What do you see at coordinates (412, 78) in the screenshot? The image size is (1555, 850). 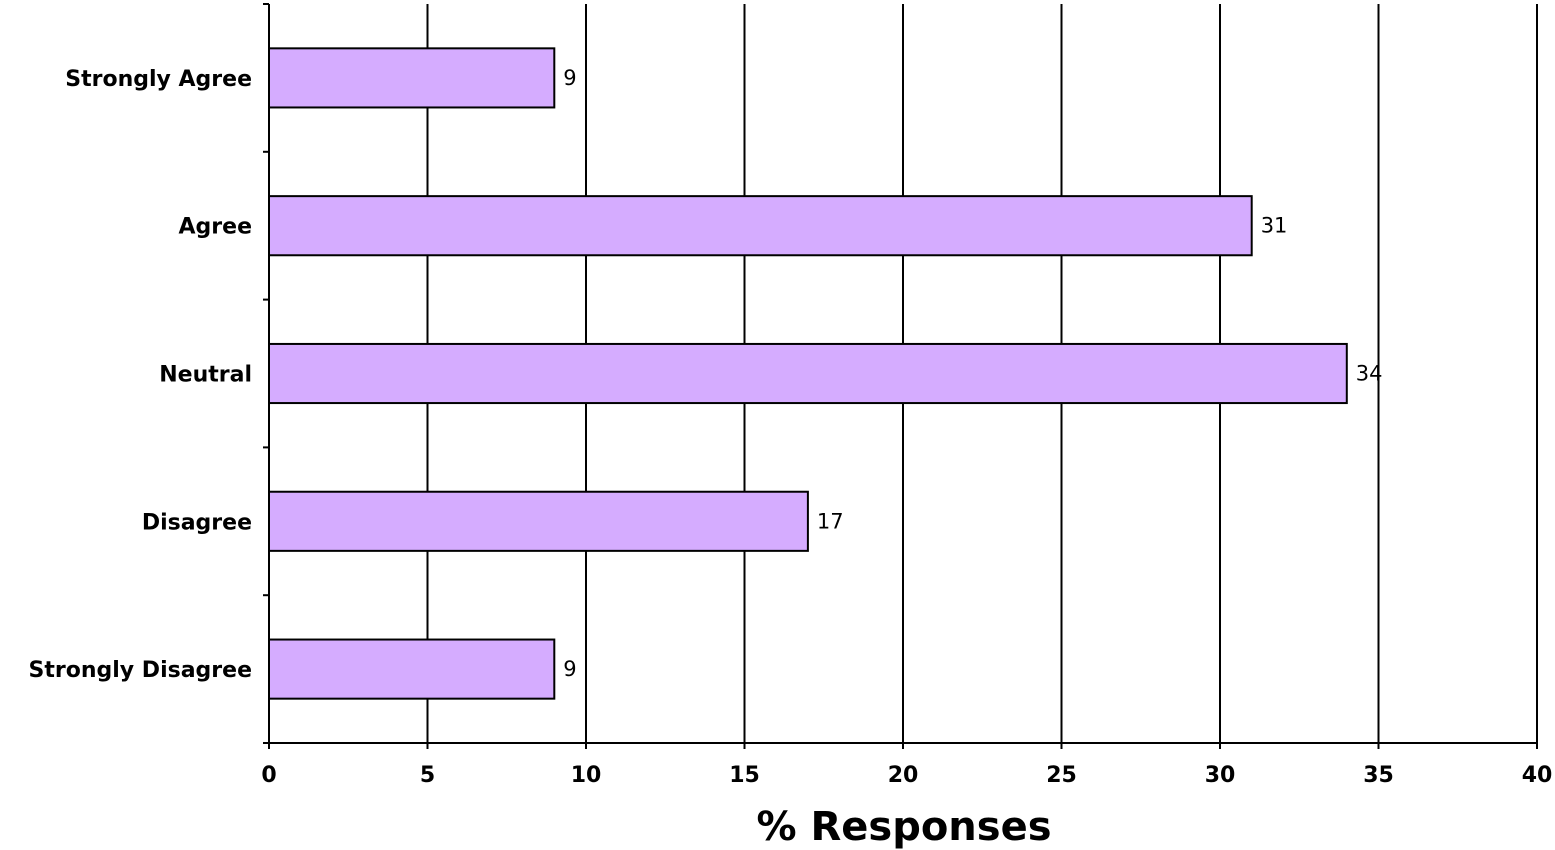 I see `bar-strongly-agree` at bounding box center [412, 78].